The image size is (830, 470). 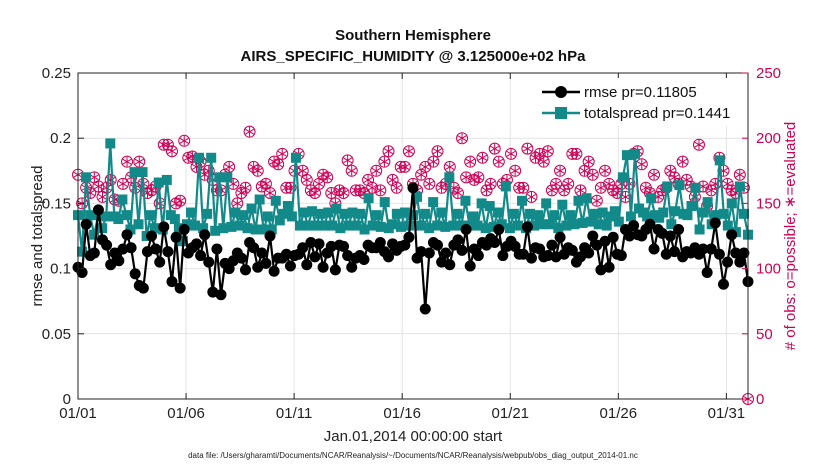 I want to click on x-tick-label: 01/11, so click(x=294, y=413).